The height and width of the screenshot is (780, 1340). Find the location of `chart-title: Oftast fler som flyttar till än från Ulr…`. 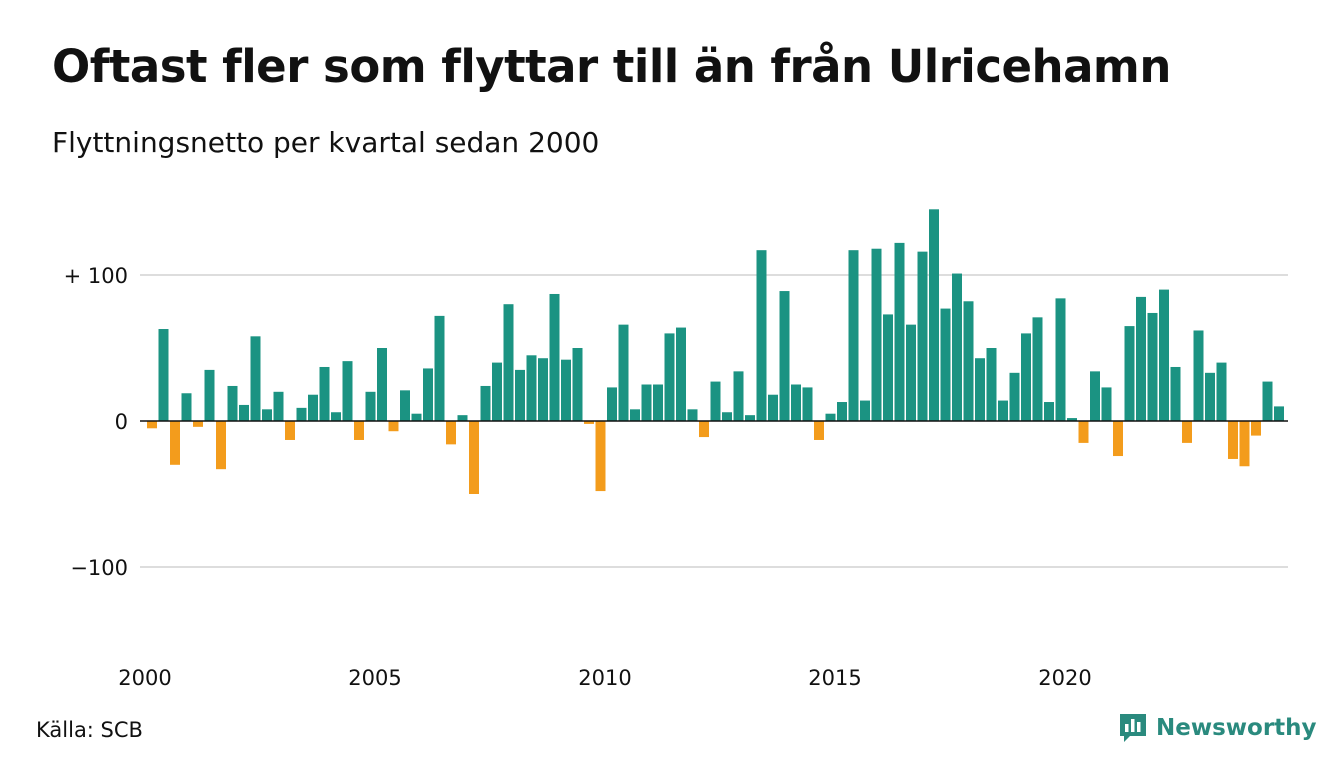

chart-title: Oftast fler som flyttar till än från Ulr… is located at coordinates (611, 66).